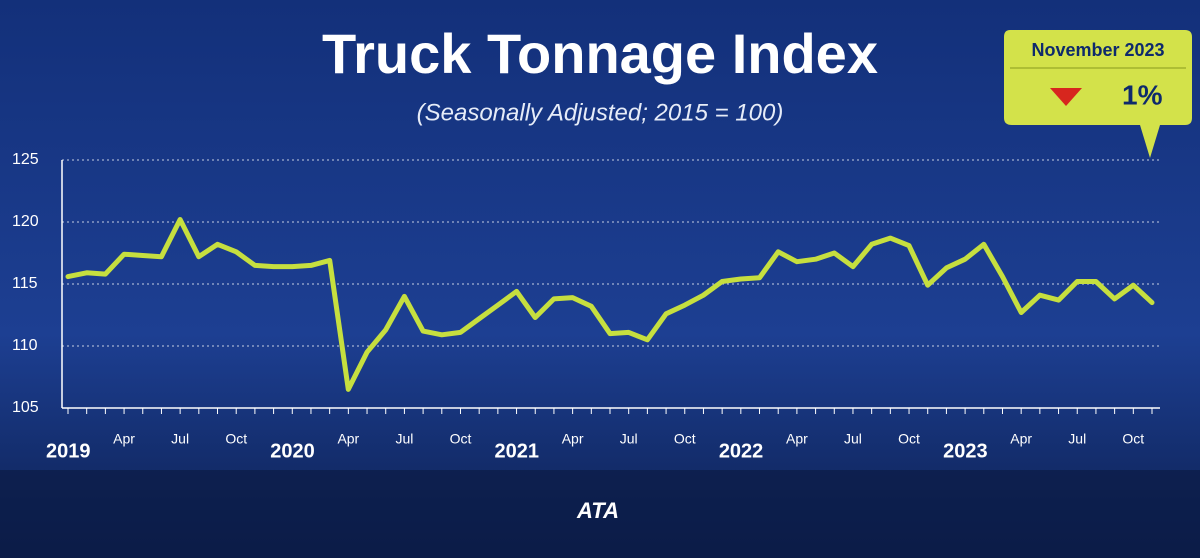 This screenshot has width=1200, height=558. What do you see at coordinates (25, 345) in the screenshot?
I see `y-tick-label: 110` at bounding box center [25, 345].